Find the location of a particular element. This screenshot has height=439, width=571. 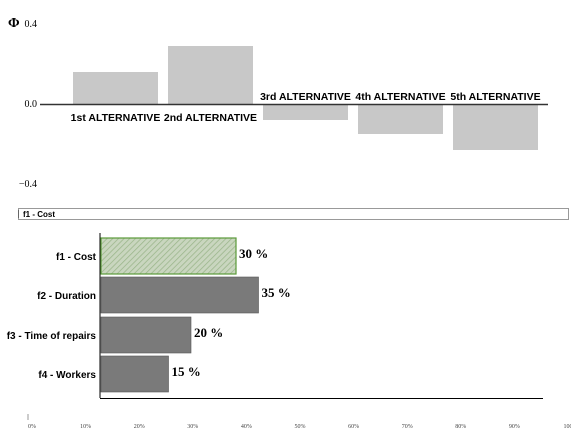

pct-tick-label: 50% is located at coordinates (300, 427).